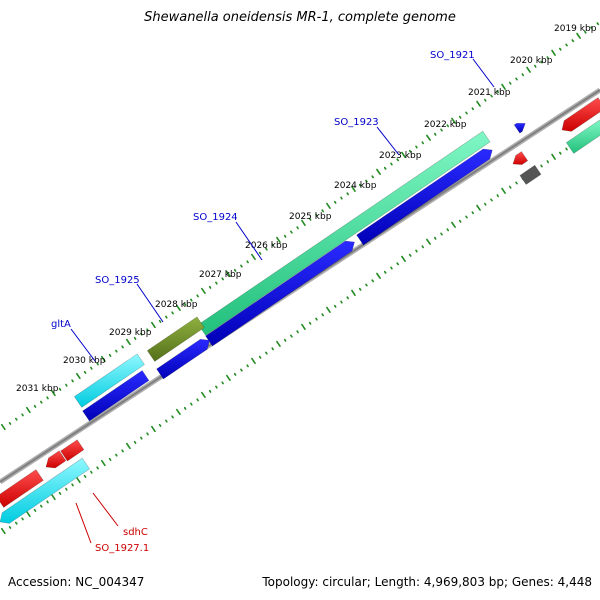  What do you see at coordinates (400, 156) in the screenshot?
I see `kbp-label: 2023 kbp` at bounding box center [400, 156].